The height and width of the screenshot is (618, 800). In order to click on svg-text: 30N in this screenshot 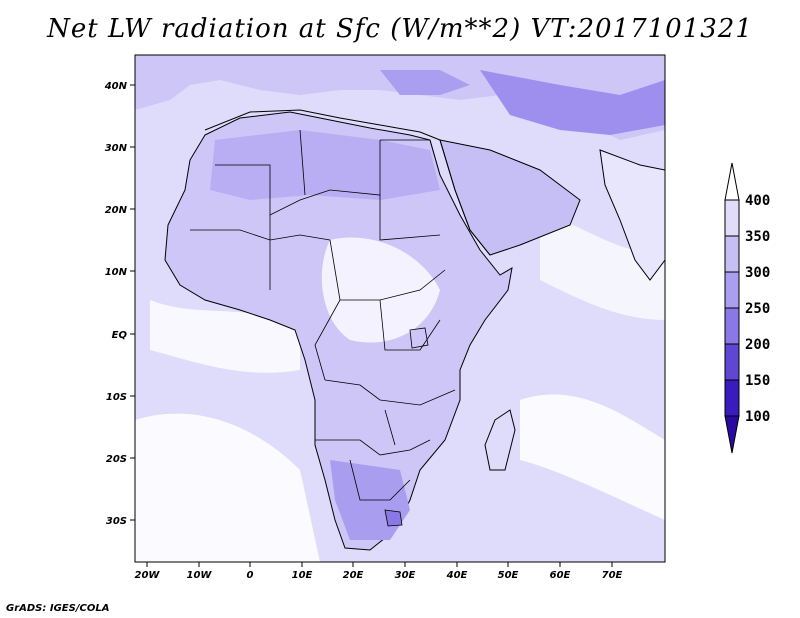, I will do `click(116, 148)`.